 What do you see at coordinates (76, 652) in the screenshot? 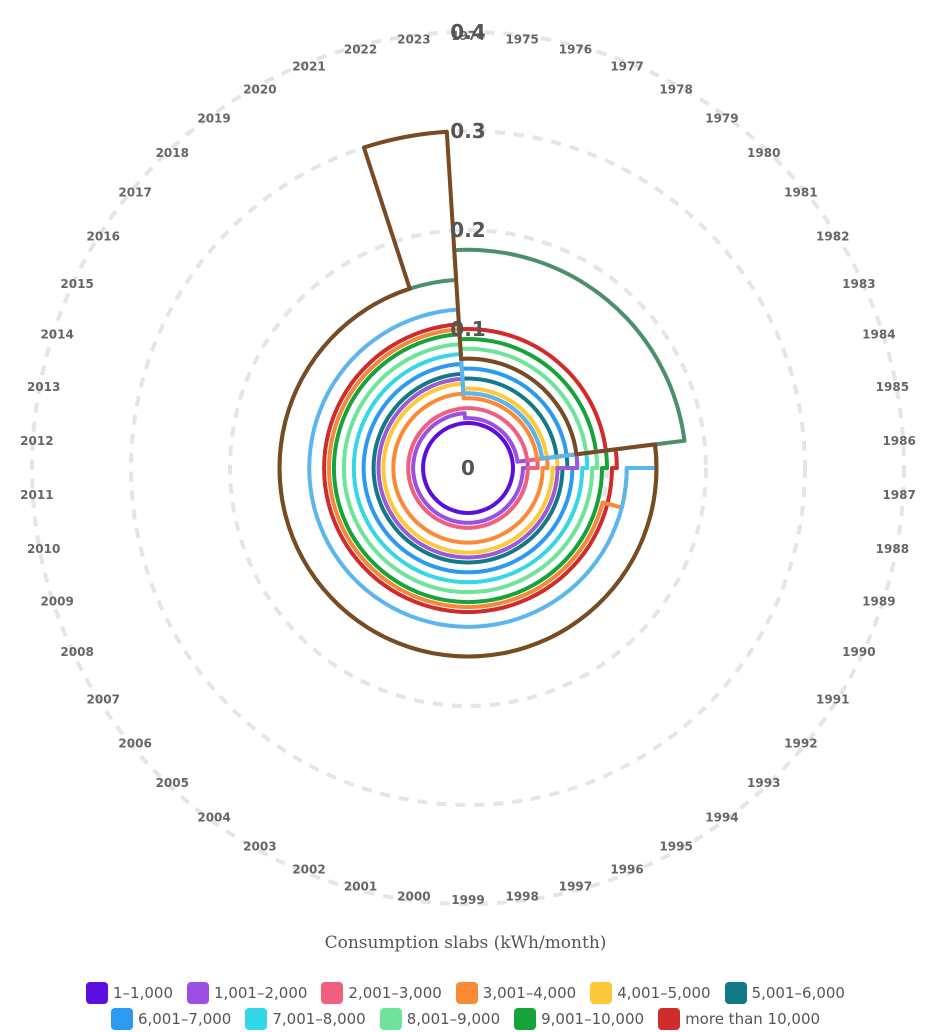
I see `year-label: 2008` at bounding box center [76, 652].